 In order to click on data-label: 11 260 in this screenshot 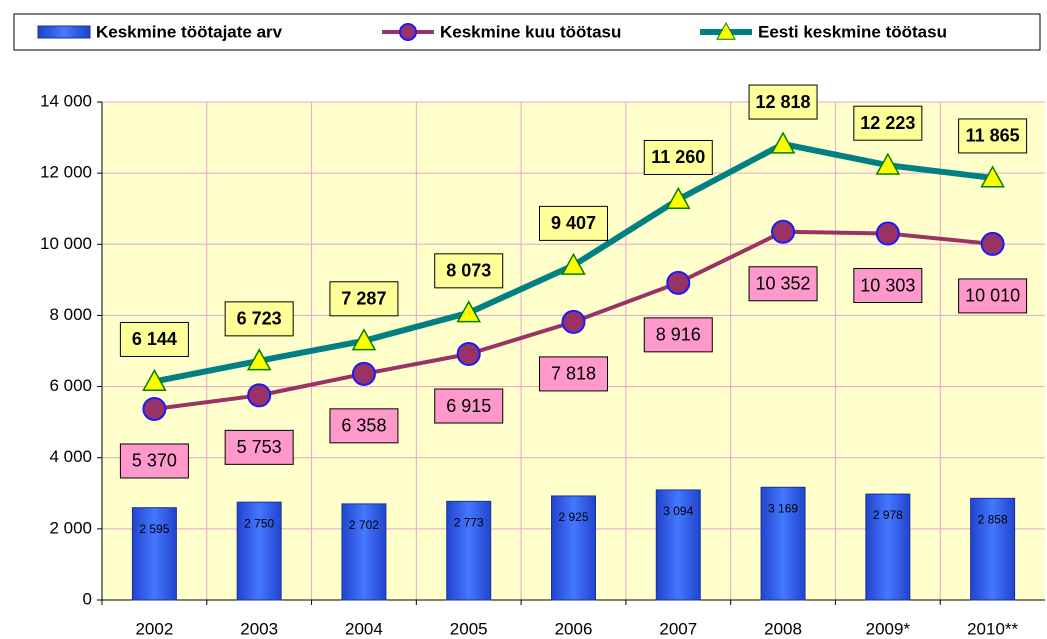, I will do `click(678, 157)`.